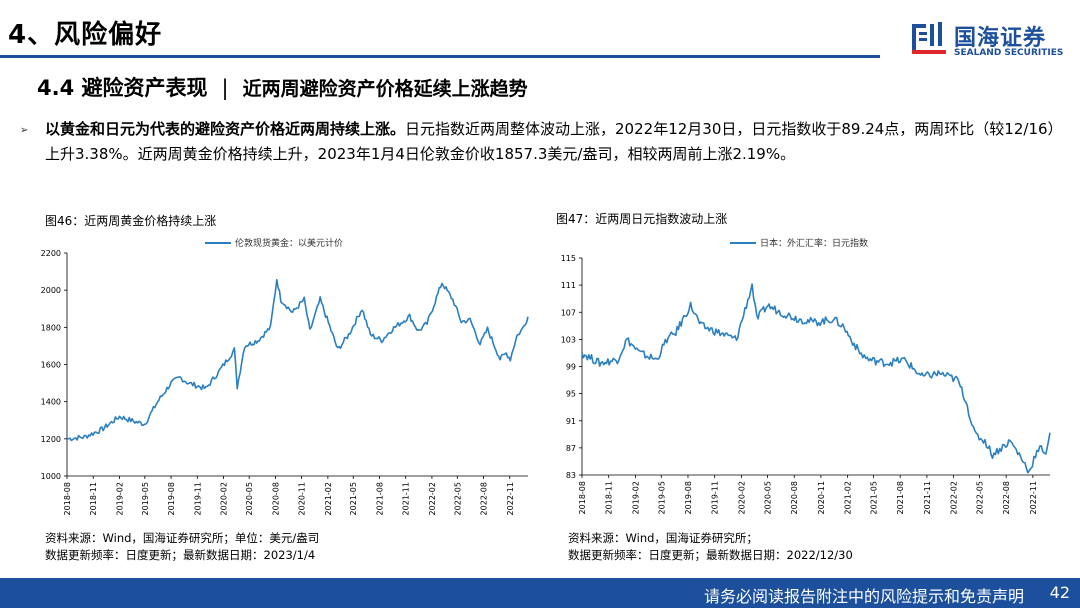 This screenshot has width=1080, height=608. I want to click on fig46-legend: 伦敦现货黄金：以美元计价, so click(274, 242).